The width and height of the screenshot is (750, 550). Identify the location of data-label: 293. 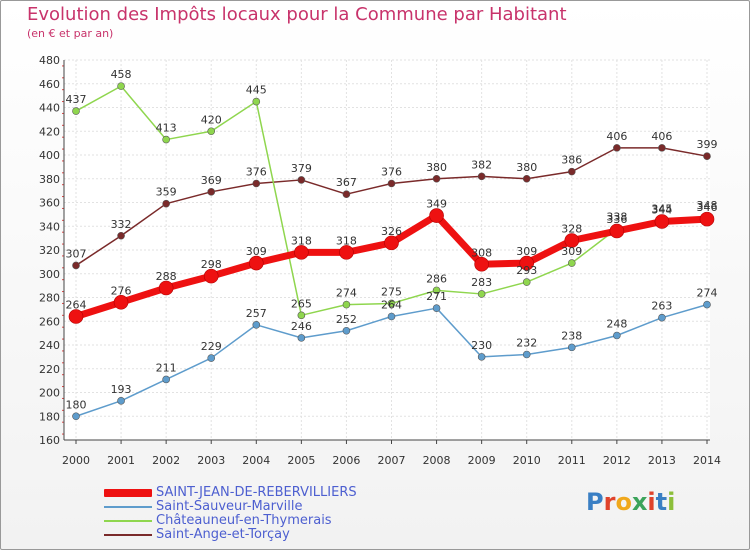
(526, 270).